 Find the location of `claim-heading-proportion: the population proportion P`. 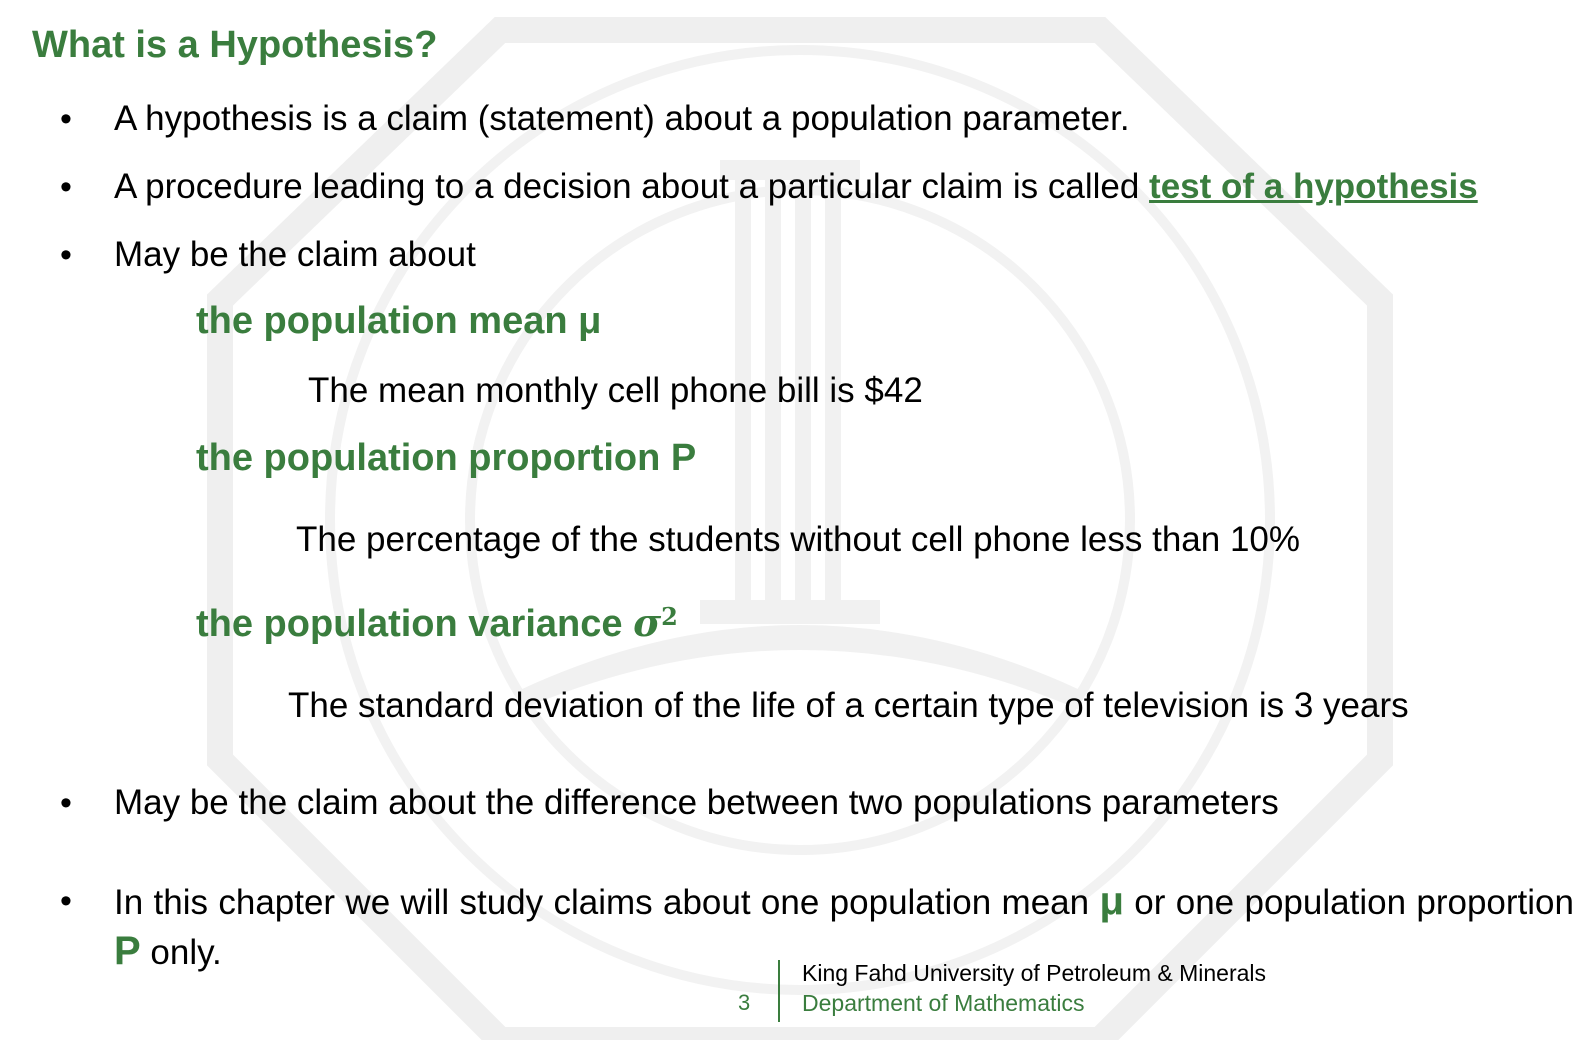

claim-heading-proportion: the population proportion P is located at coordinates (446, 458).